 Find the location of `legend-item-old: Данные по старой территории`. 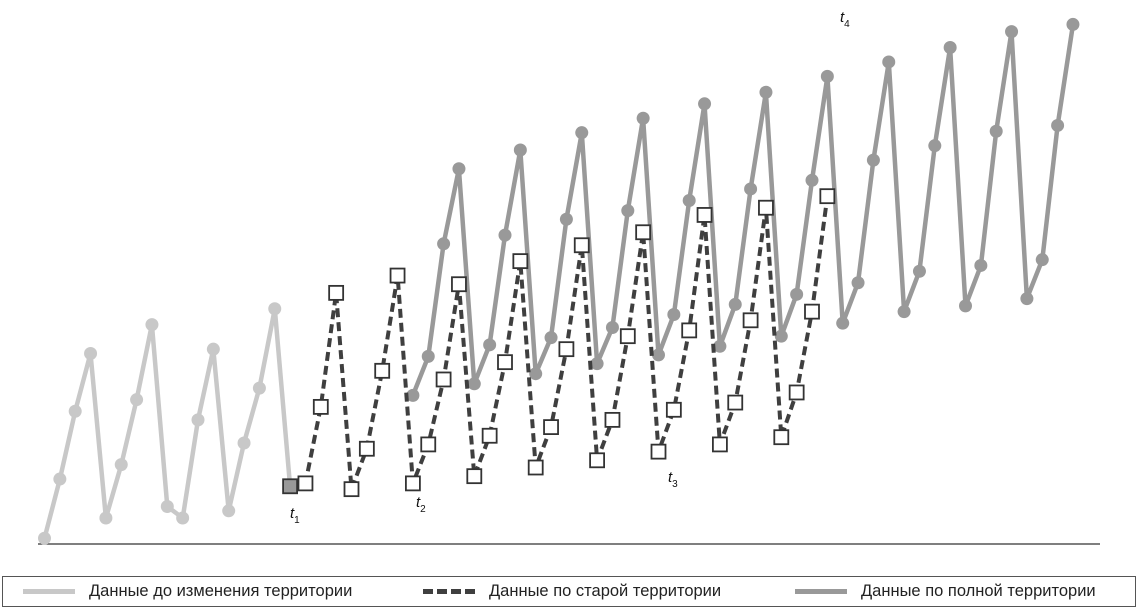

legend-item-old: Данные по старой территории is located at coordinates (572, 591).